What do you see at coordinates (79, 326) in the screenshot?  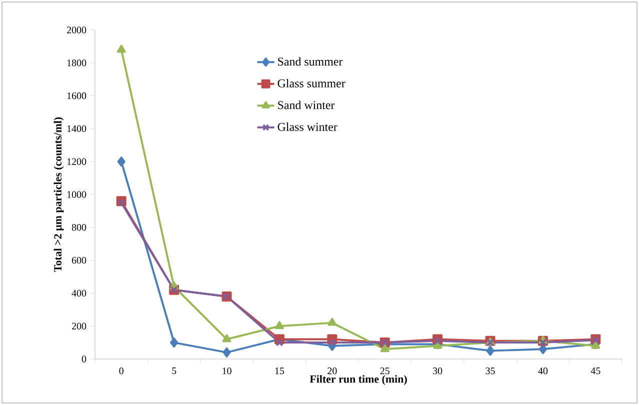 I see `y-tick-label: 200` at bounding box center [79, 326].